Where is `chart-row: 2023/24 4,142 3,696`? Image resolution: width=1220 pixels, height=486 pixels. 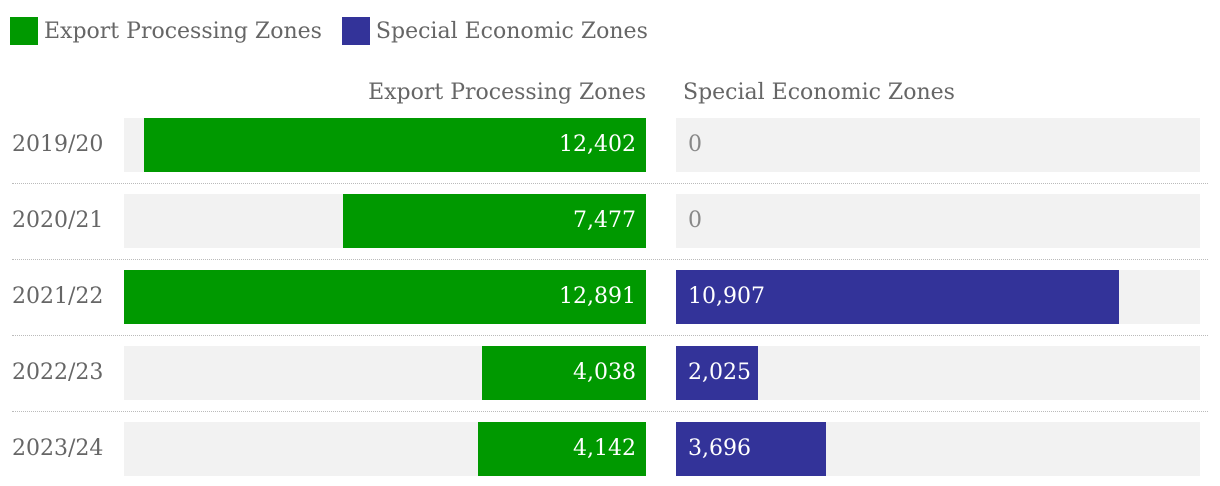 chart-row: 2023/24 4,142 3,696 is located at coordinates (610, 449).